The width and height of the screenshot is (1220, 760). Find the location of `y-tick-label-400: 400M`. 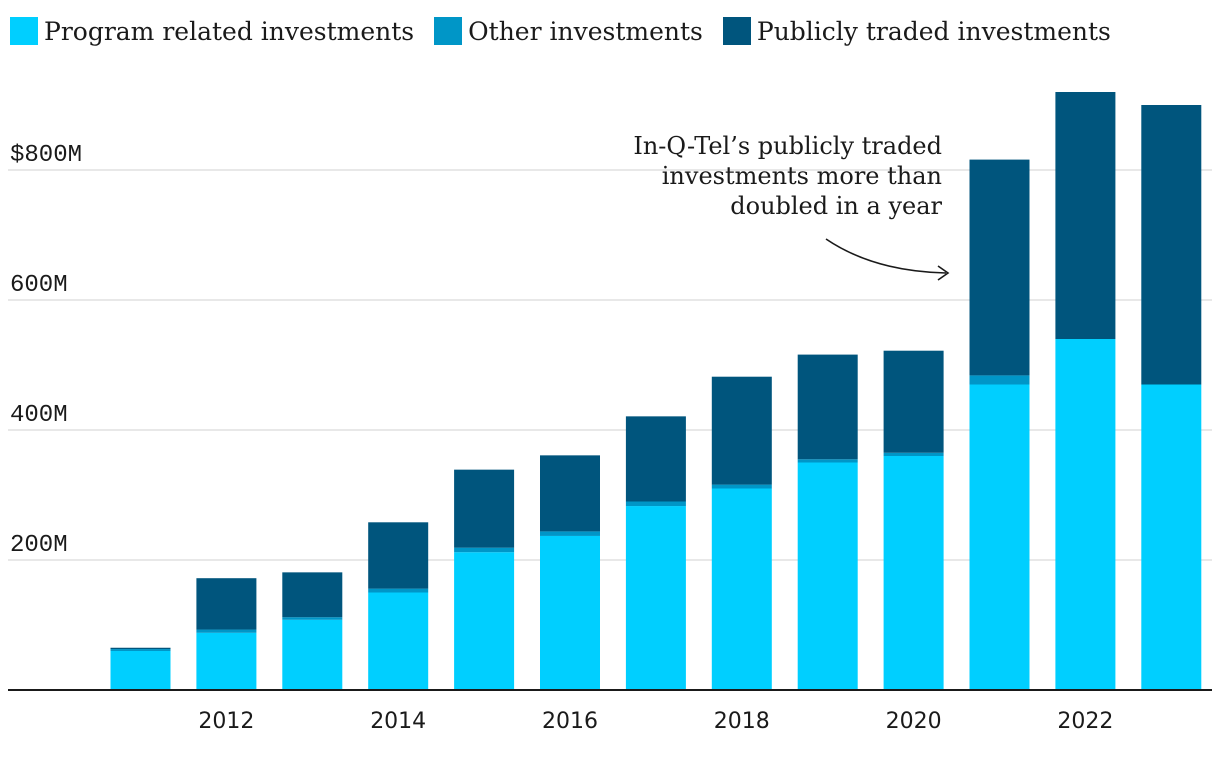

y-tick-label-400: 400M is located at coordinates (39, 415).